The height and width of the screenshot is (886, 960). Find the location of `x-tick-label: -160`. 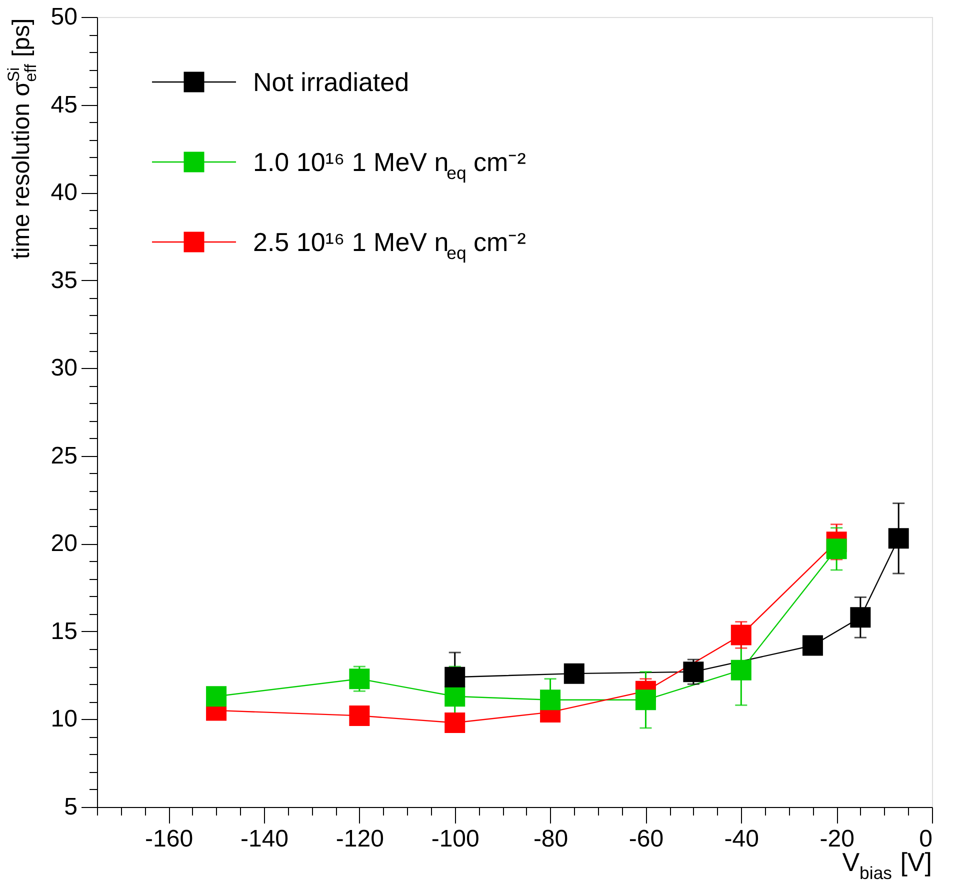

x-tick-label: -160 is located at coordinates (169, 839).